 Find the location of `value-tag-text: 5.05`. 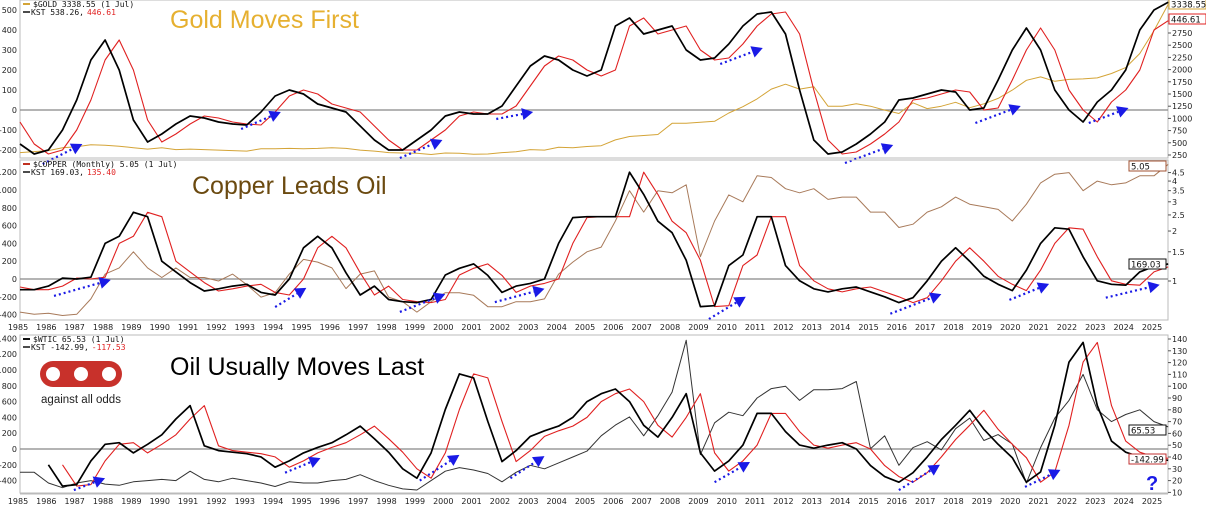

value-tag-text: 5.05 is located at coordinates (1140, 168).